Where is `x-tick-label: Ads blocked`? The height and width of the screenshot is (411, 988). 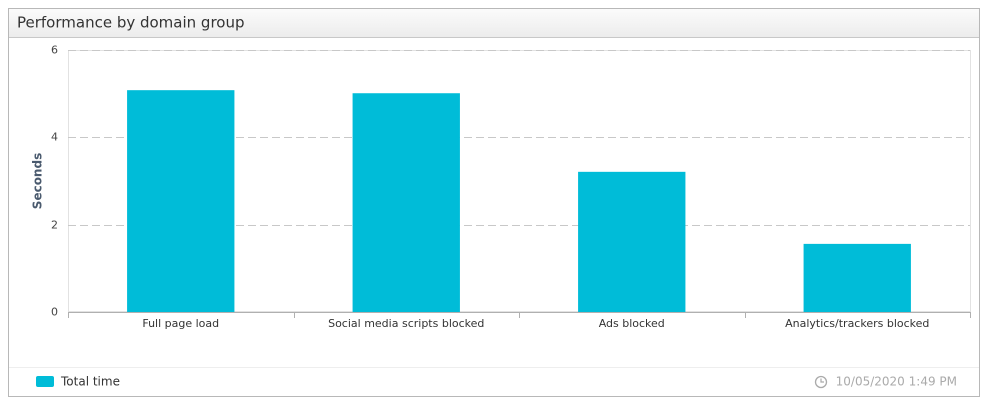 x-tick-label: Ads blocked is located at coordinates (632, 323).